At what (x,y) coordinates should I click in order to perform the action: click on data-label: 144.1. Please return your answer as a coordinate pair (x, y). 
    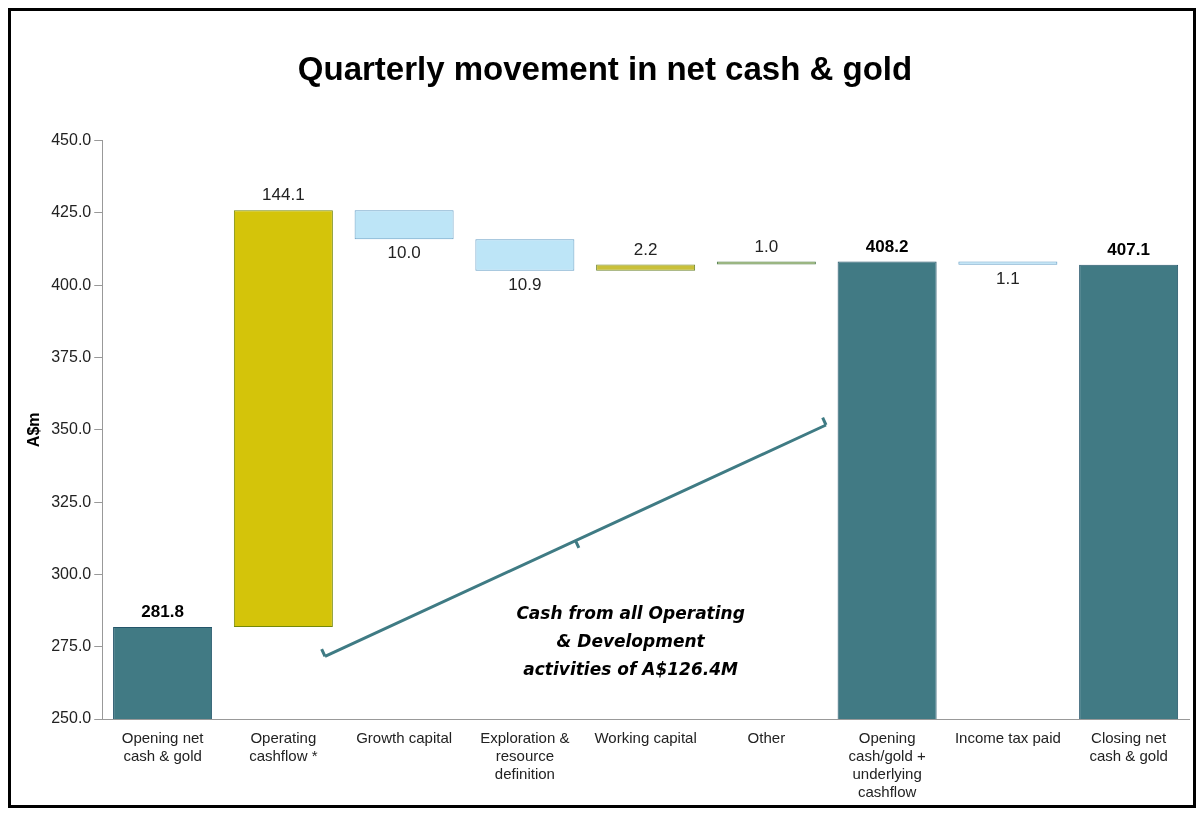
    Looking at the image, I should click on (283, 195).